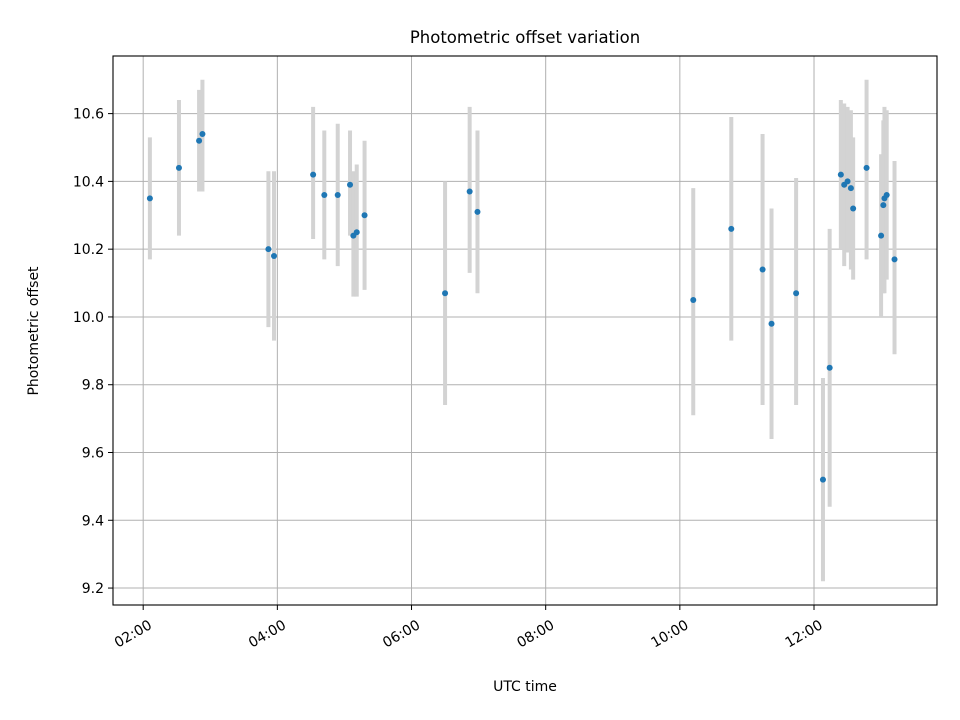 The height and width of the screenshot is (720, 960). Describe the element at coordinates (525, 687) in the screenshot. I see `x-axis-label: UTC time` at that location.